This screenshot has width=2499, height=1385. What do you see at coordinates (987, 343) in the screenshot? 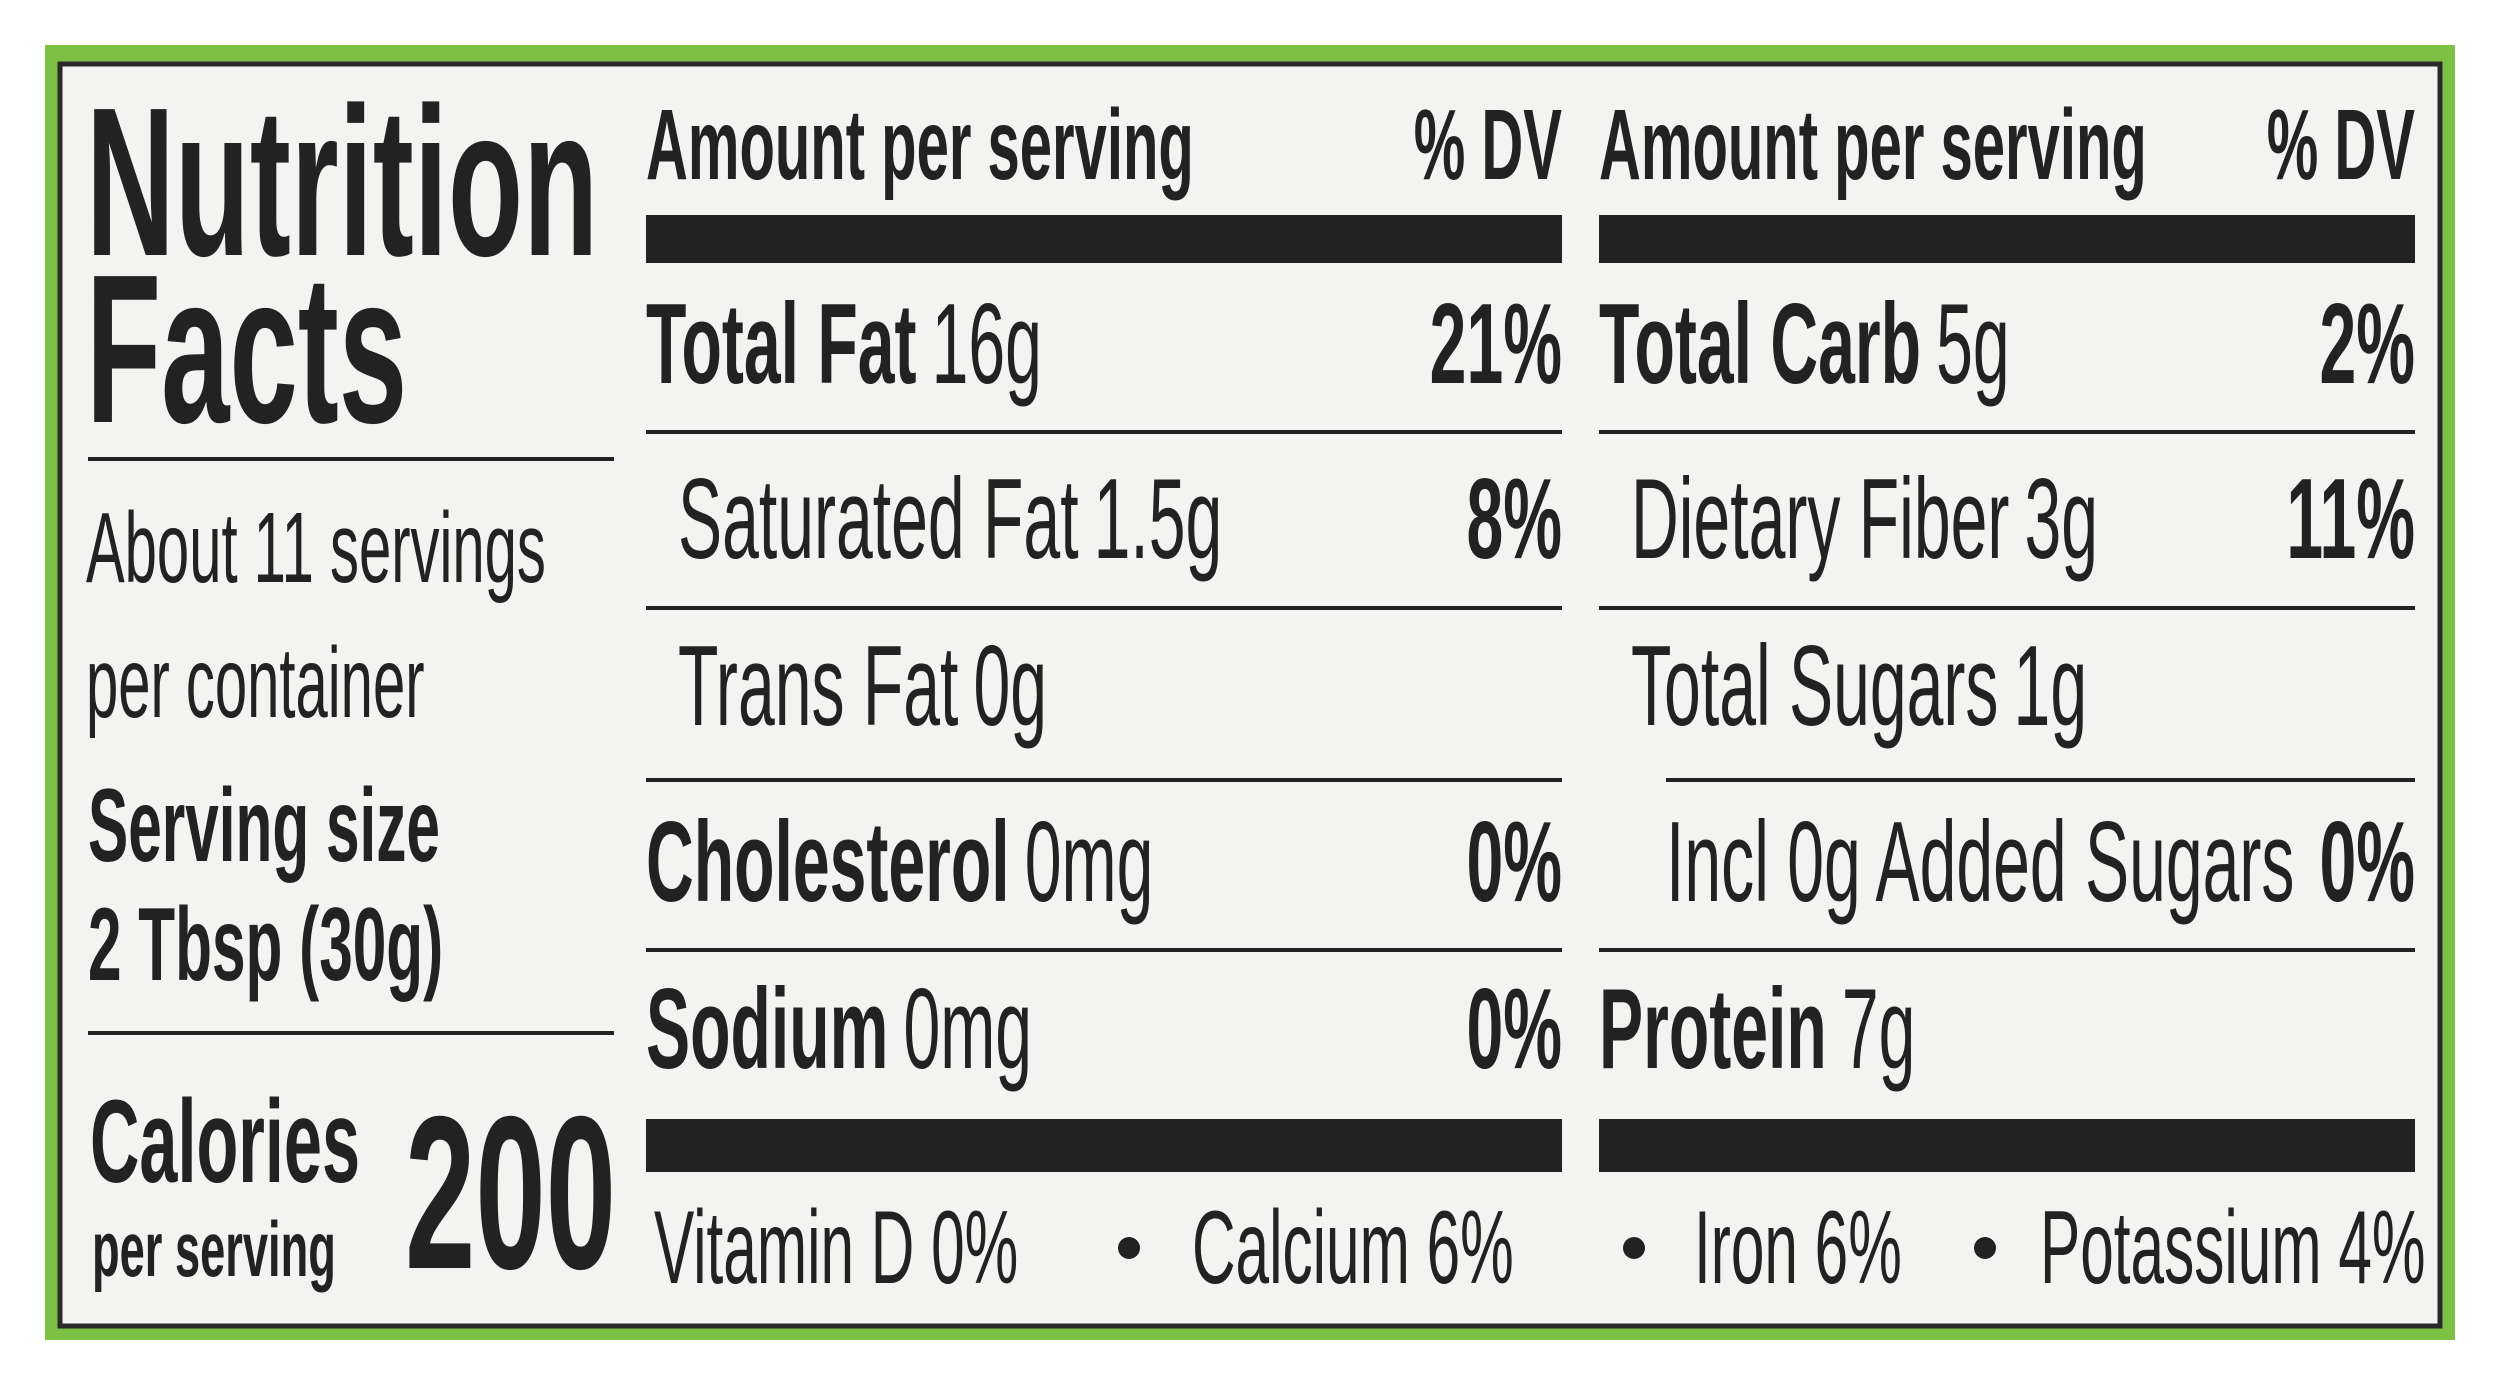
I see `nutrient-amount: 16g` at bounding box center [987, 343].